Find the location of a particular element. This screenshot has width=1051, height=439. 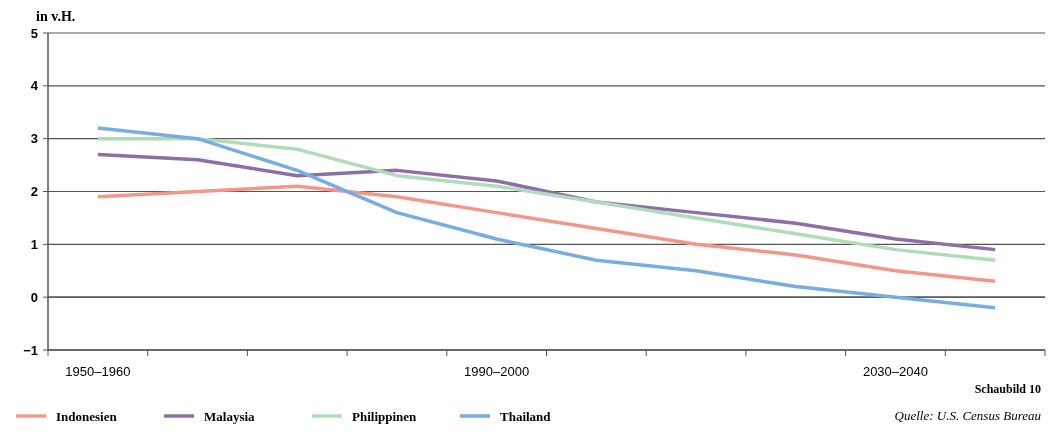

y-axis-title: in v.H. is located at coordinates (56, 16).